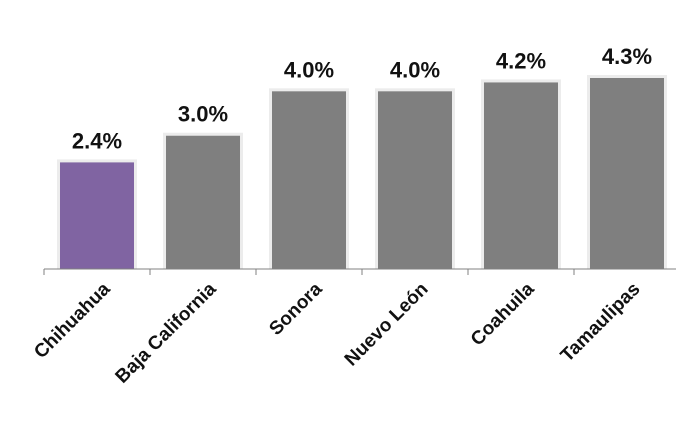  What do you see at coordinates (627, 56) in the screenshot?
I see `value-label: 4.3%` at bounding box center [627, 56].